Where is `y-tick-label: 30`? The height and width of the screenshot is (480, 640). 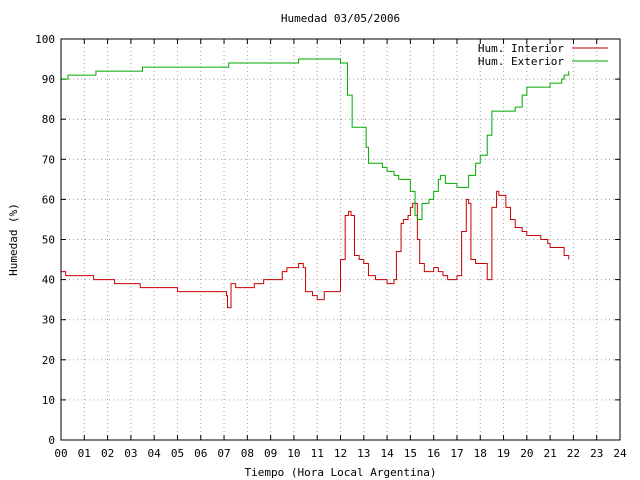 y-tick-label: 30 is located at coordinates (48, 320).